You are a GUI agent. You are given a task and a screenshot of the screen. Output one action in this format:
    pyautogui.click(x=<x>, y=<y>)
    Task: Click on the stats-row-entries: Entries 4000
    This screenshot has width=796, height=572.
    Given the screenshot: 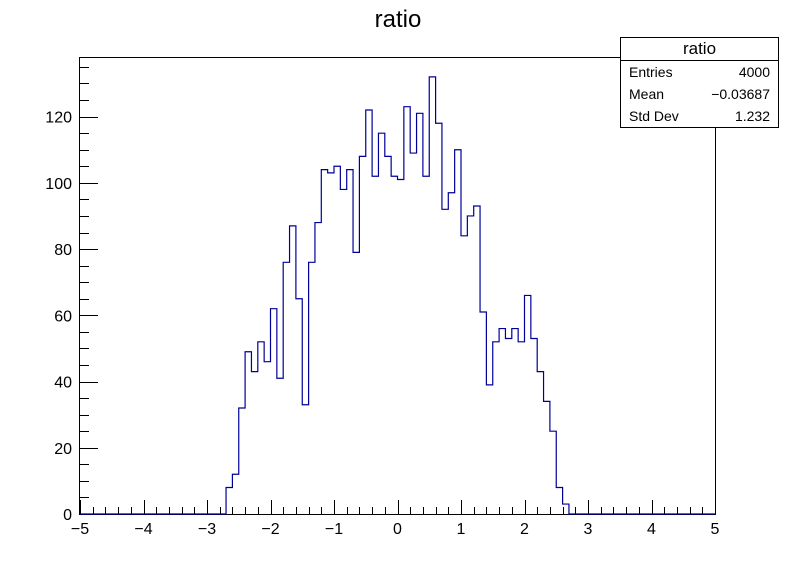 What is the action you would take?
    pyautogui.click(x=699, y=72)
    